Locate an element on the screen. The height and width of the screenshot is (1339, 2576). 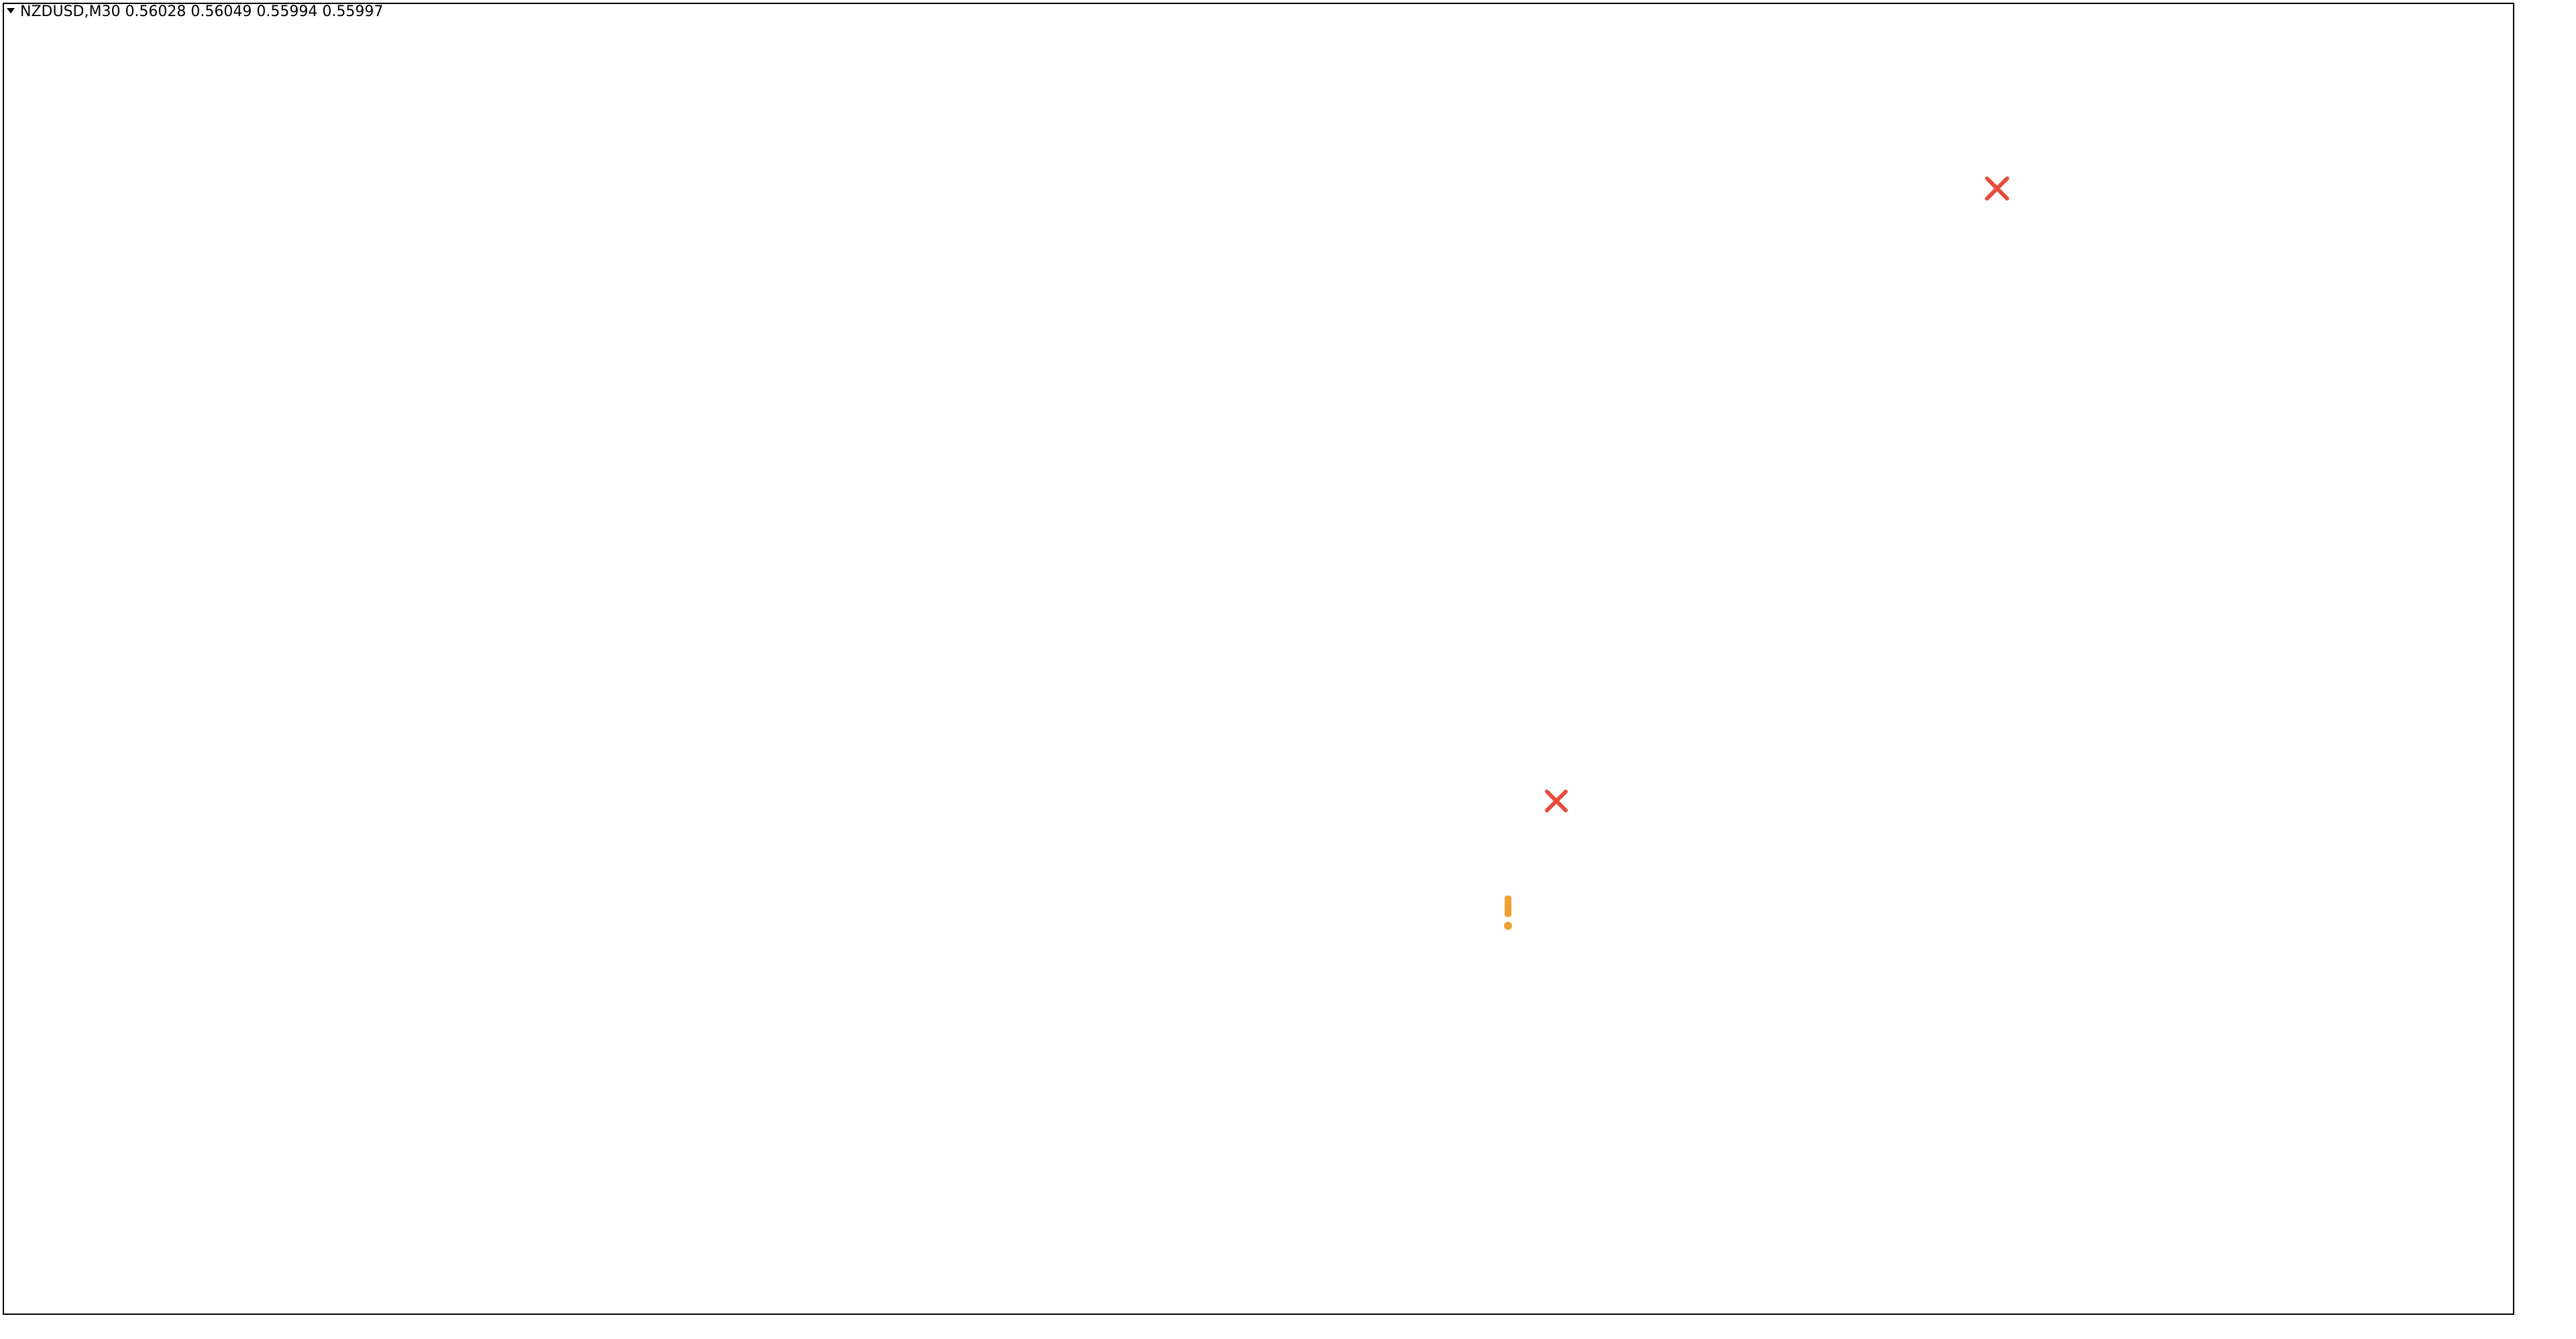
menu-arrow is located at coordinates (11, 10).